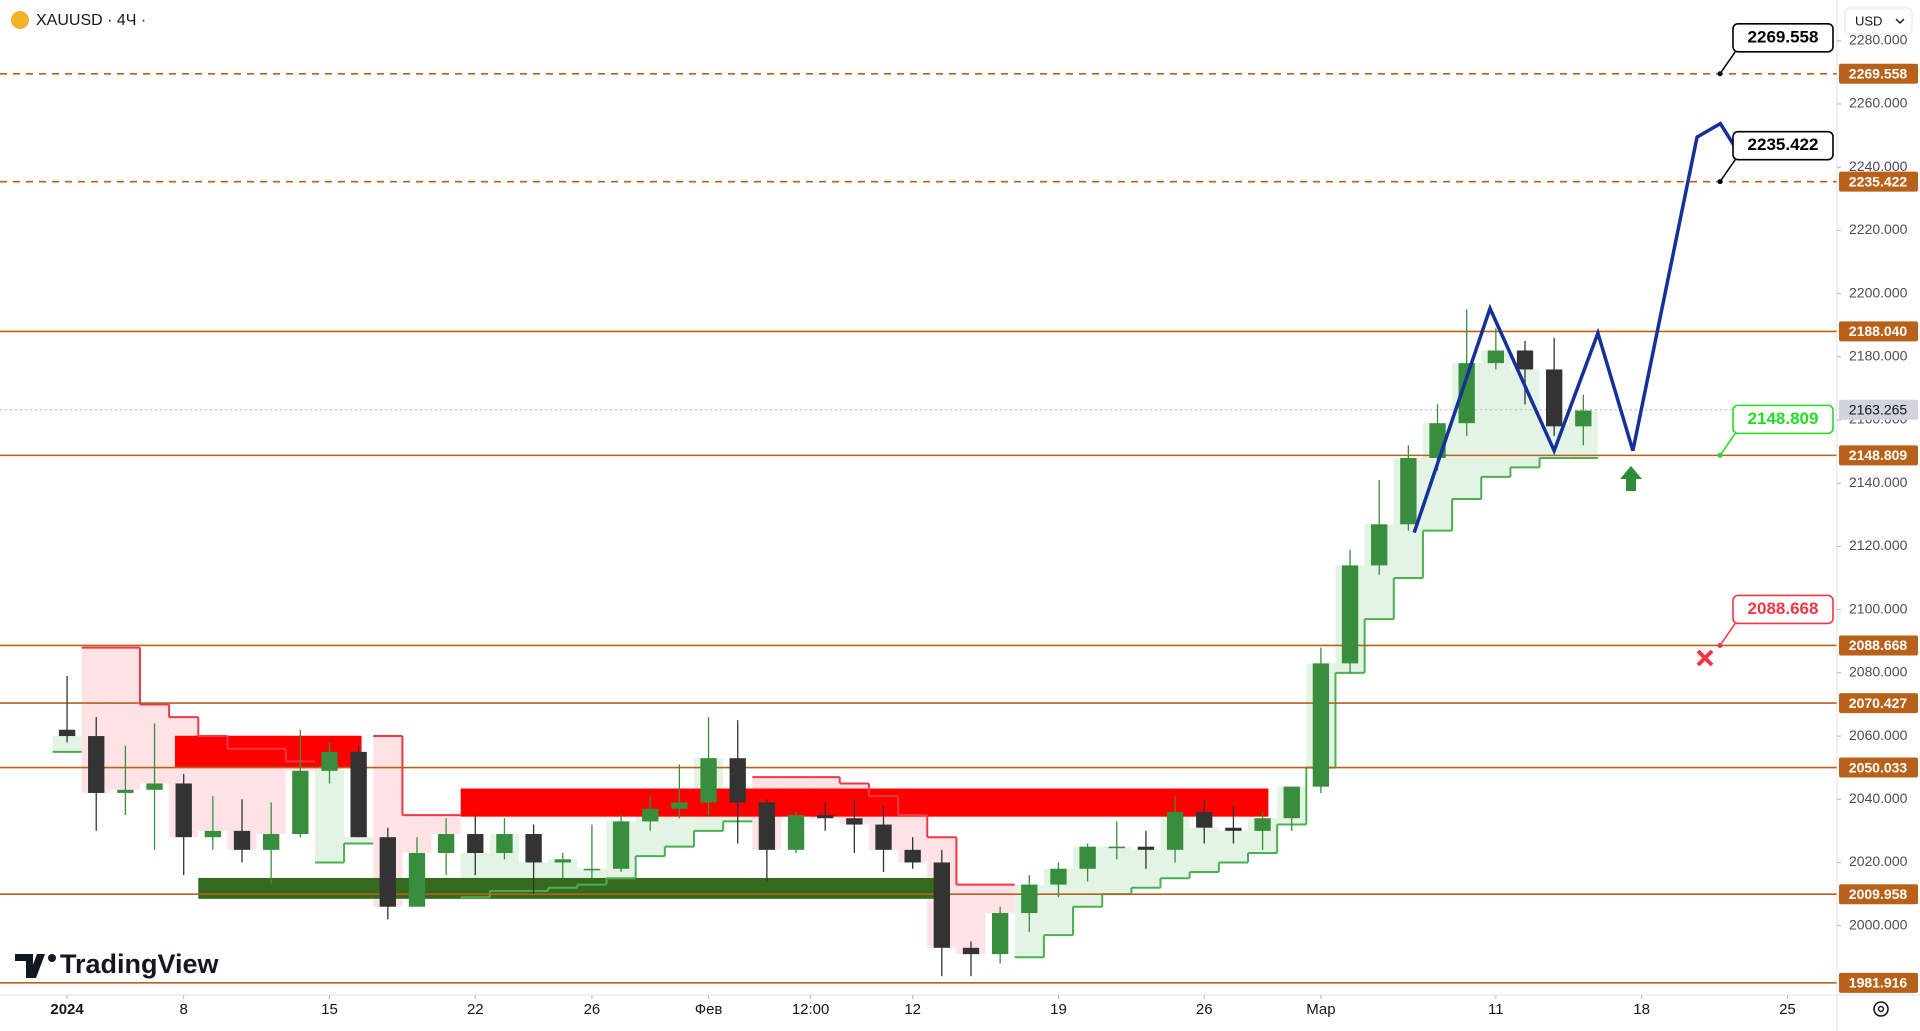 The width and height of the screenshot is (1920, 1031). I want to click on level-axis-label: 2088.668, so click(1878, 645).